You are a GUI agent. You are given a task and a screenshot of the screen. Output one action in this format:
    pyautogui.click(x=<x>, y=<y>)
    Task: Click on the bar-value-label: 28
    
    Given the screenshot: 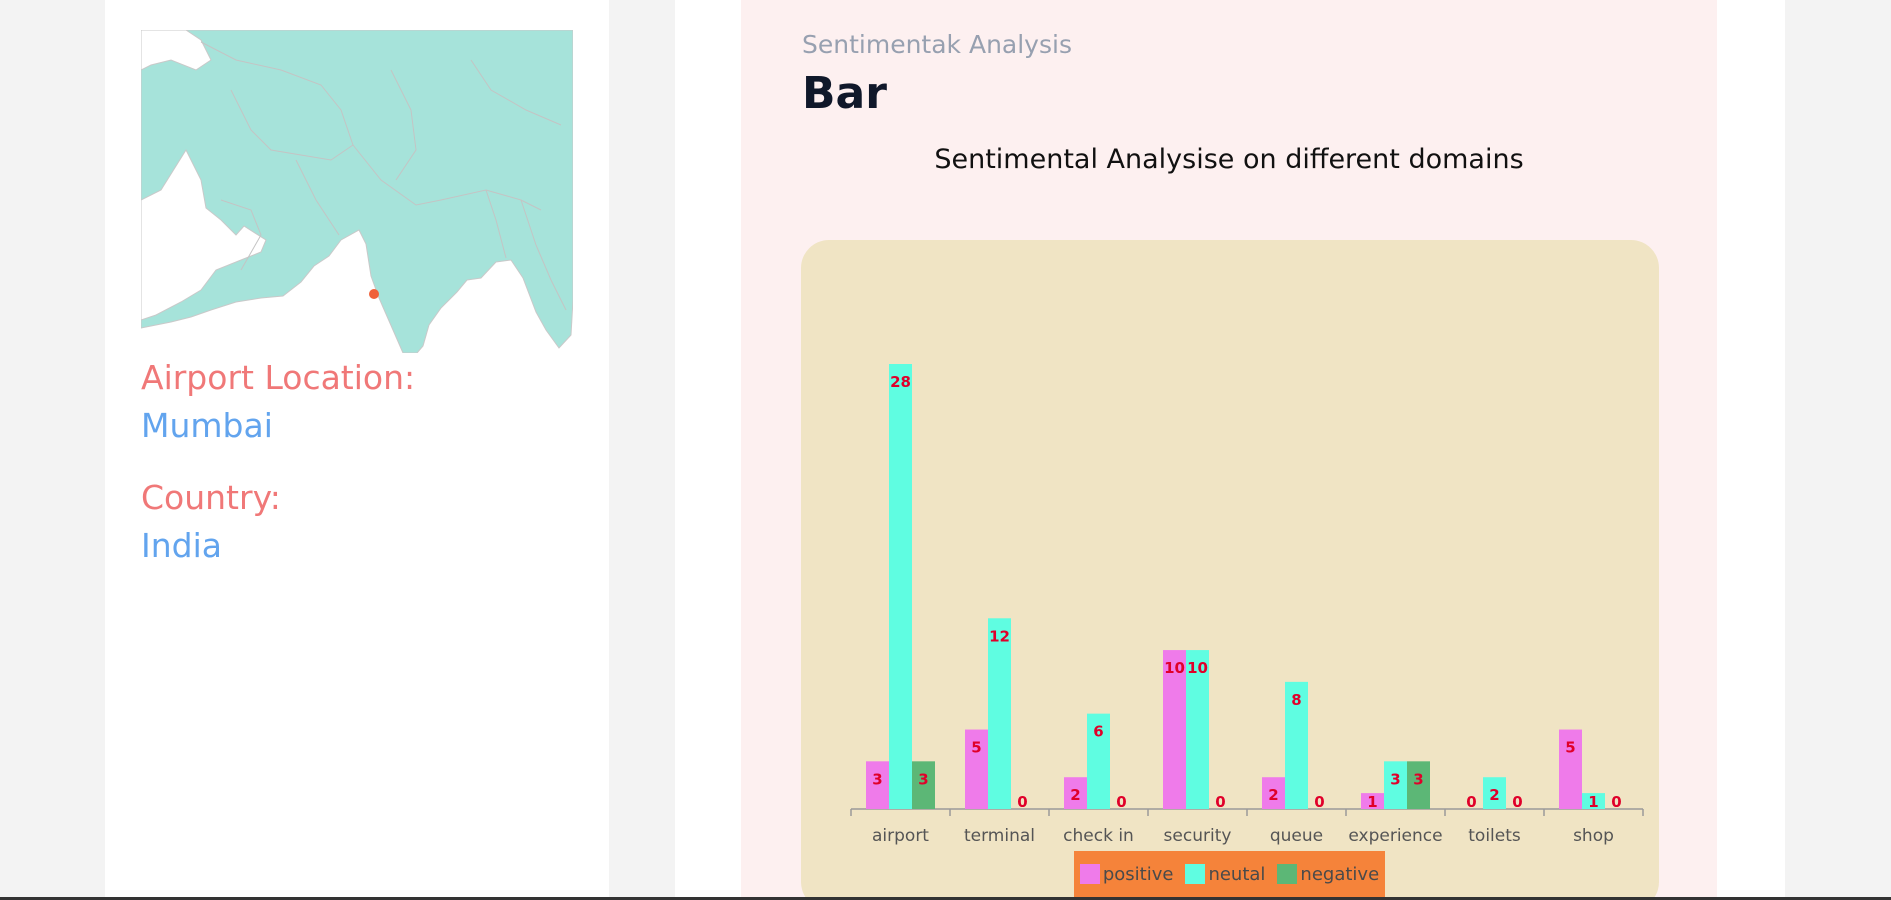 What is the action you would take?
    pyautogui.click(x=900, y=382)
    